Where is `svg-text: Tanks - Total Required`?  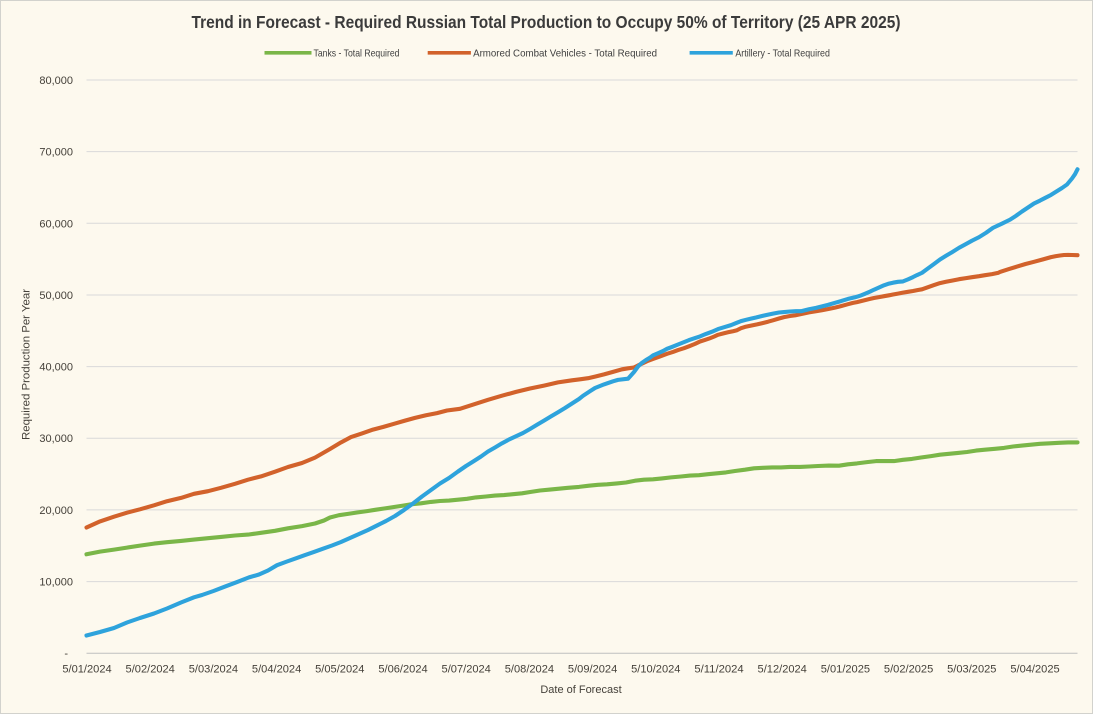
svg-text: Tanks - Total Required is located at coordinates (357, 54).